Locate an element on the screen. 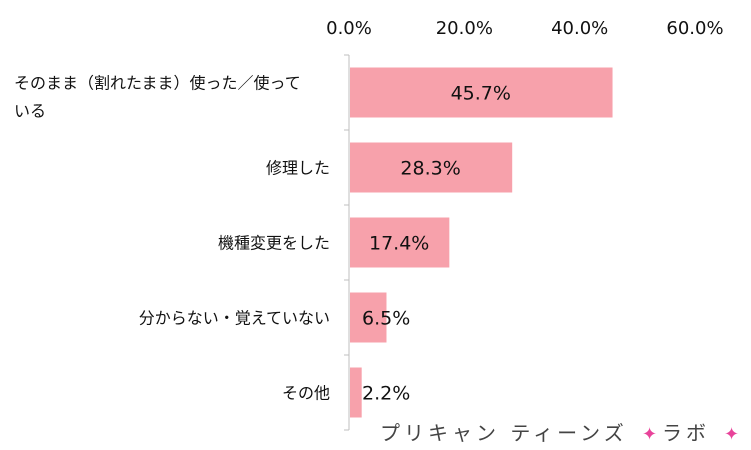 This screenshot has width=751, height=450. category-label: その他 is located at coordinates (306, 393).